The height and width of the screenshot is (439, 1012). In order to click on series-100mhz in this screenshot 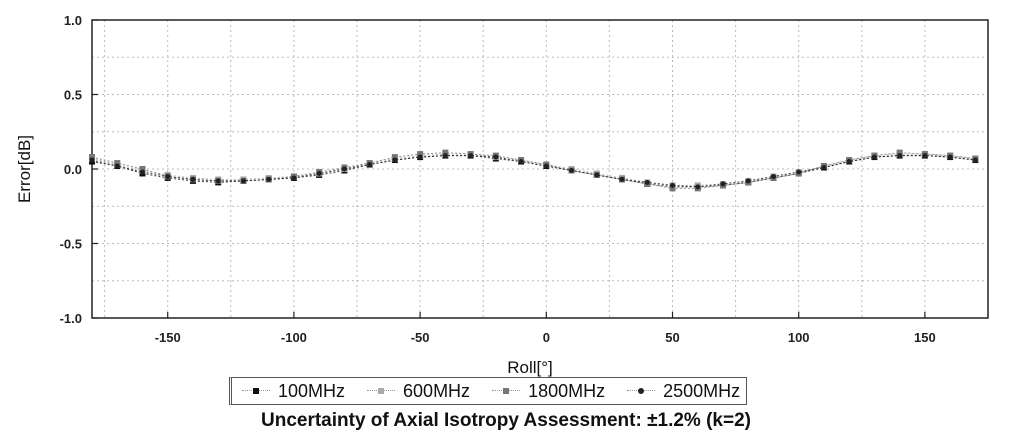, I will do `click(534, 171)`.